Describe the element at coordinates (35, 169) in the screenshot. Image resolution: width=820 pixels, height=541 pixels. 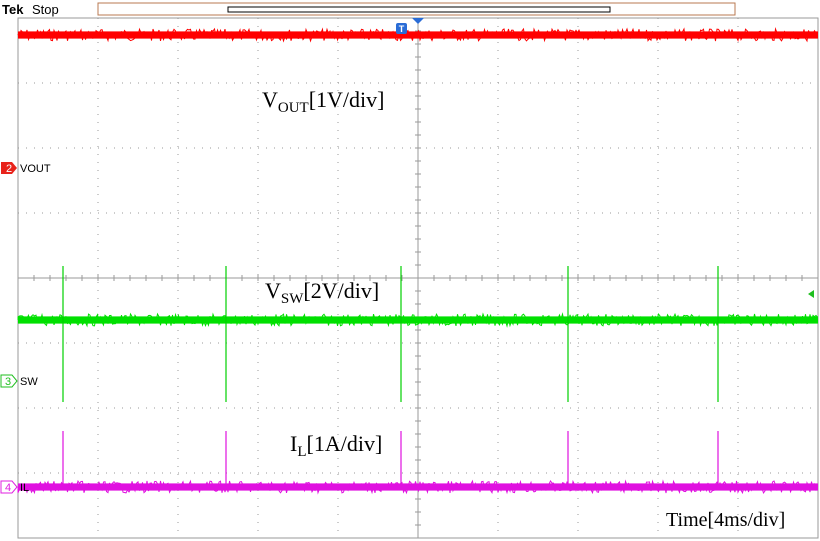
I see `channel-name: VOUT` at that location.